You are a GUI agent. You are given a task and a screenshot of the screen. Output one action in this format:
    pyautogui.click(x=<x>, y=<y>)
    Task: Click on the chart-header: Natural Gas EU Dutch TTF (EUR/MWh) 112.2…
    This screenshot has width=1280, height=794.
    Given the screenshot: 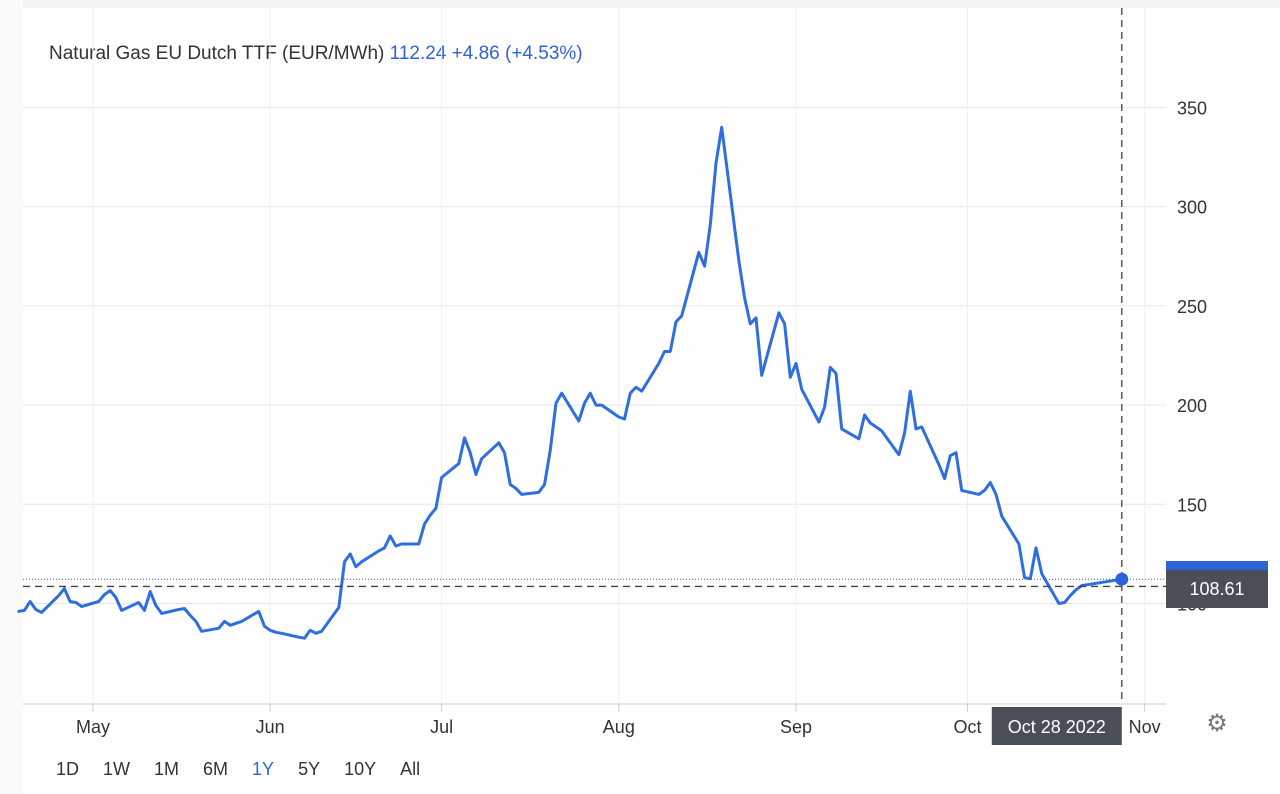 What is the action you would take?
    pyautogui.click(x=316, y=54)
    